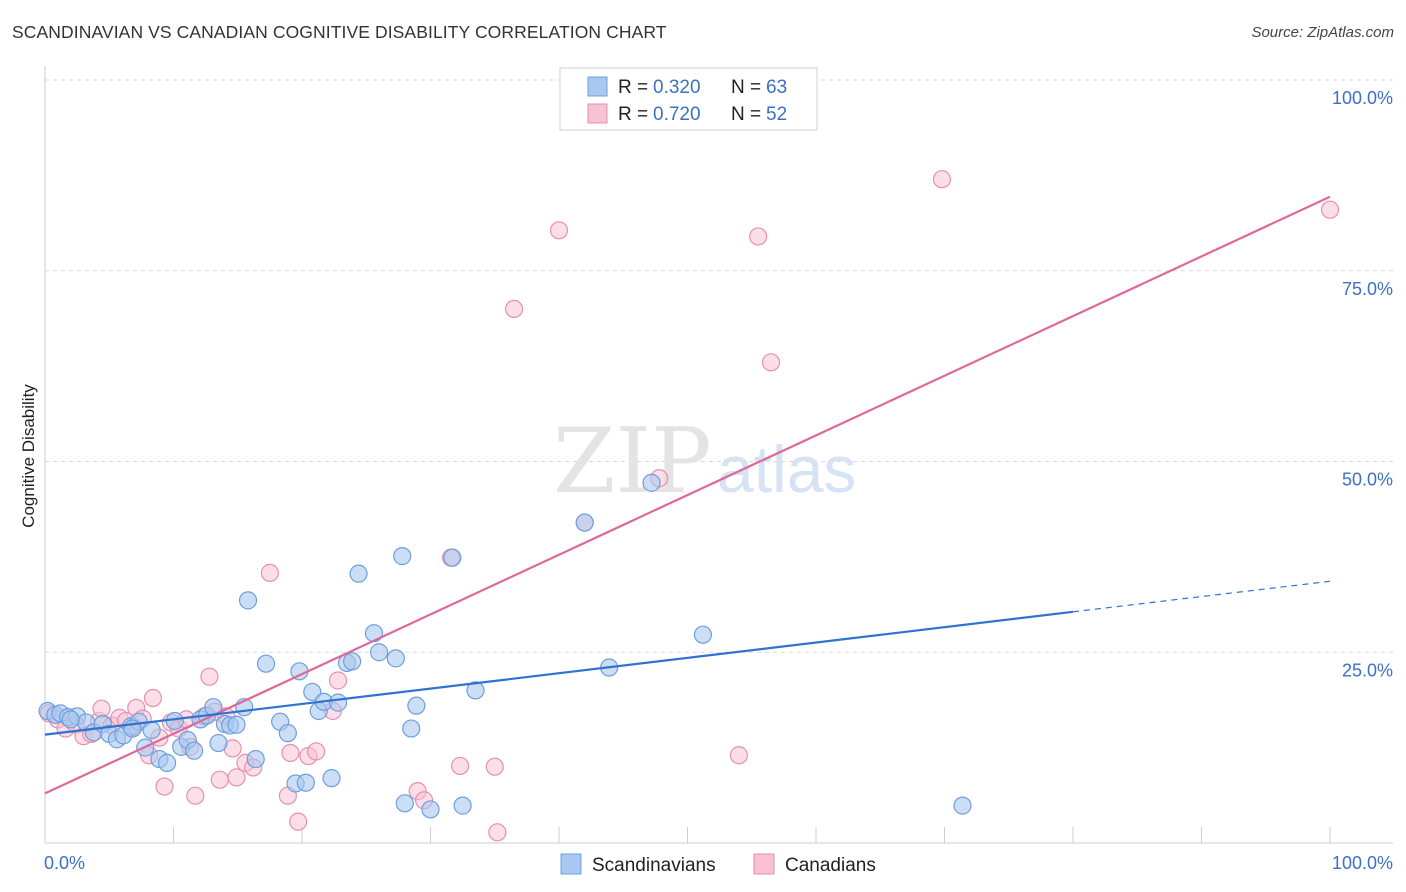  What do you see at coordinates (830, 865) in the screenshot?
I see `legend-bottom-label-canadians: Canadians` at bounding box center [830, 865].